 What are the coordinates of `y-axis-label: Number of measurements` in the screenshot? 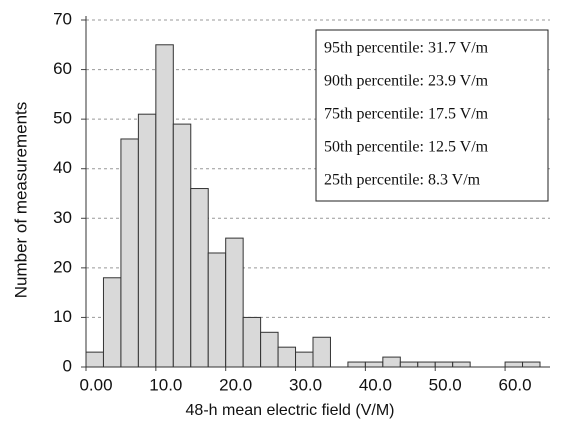 It's located at (20, 200).